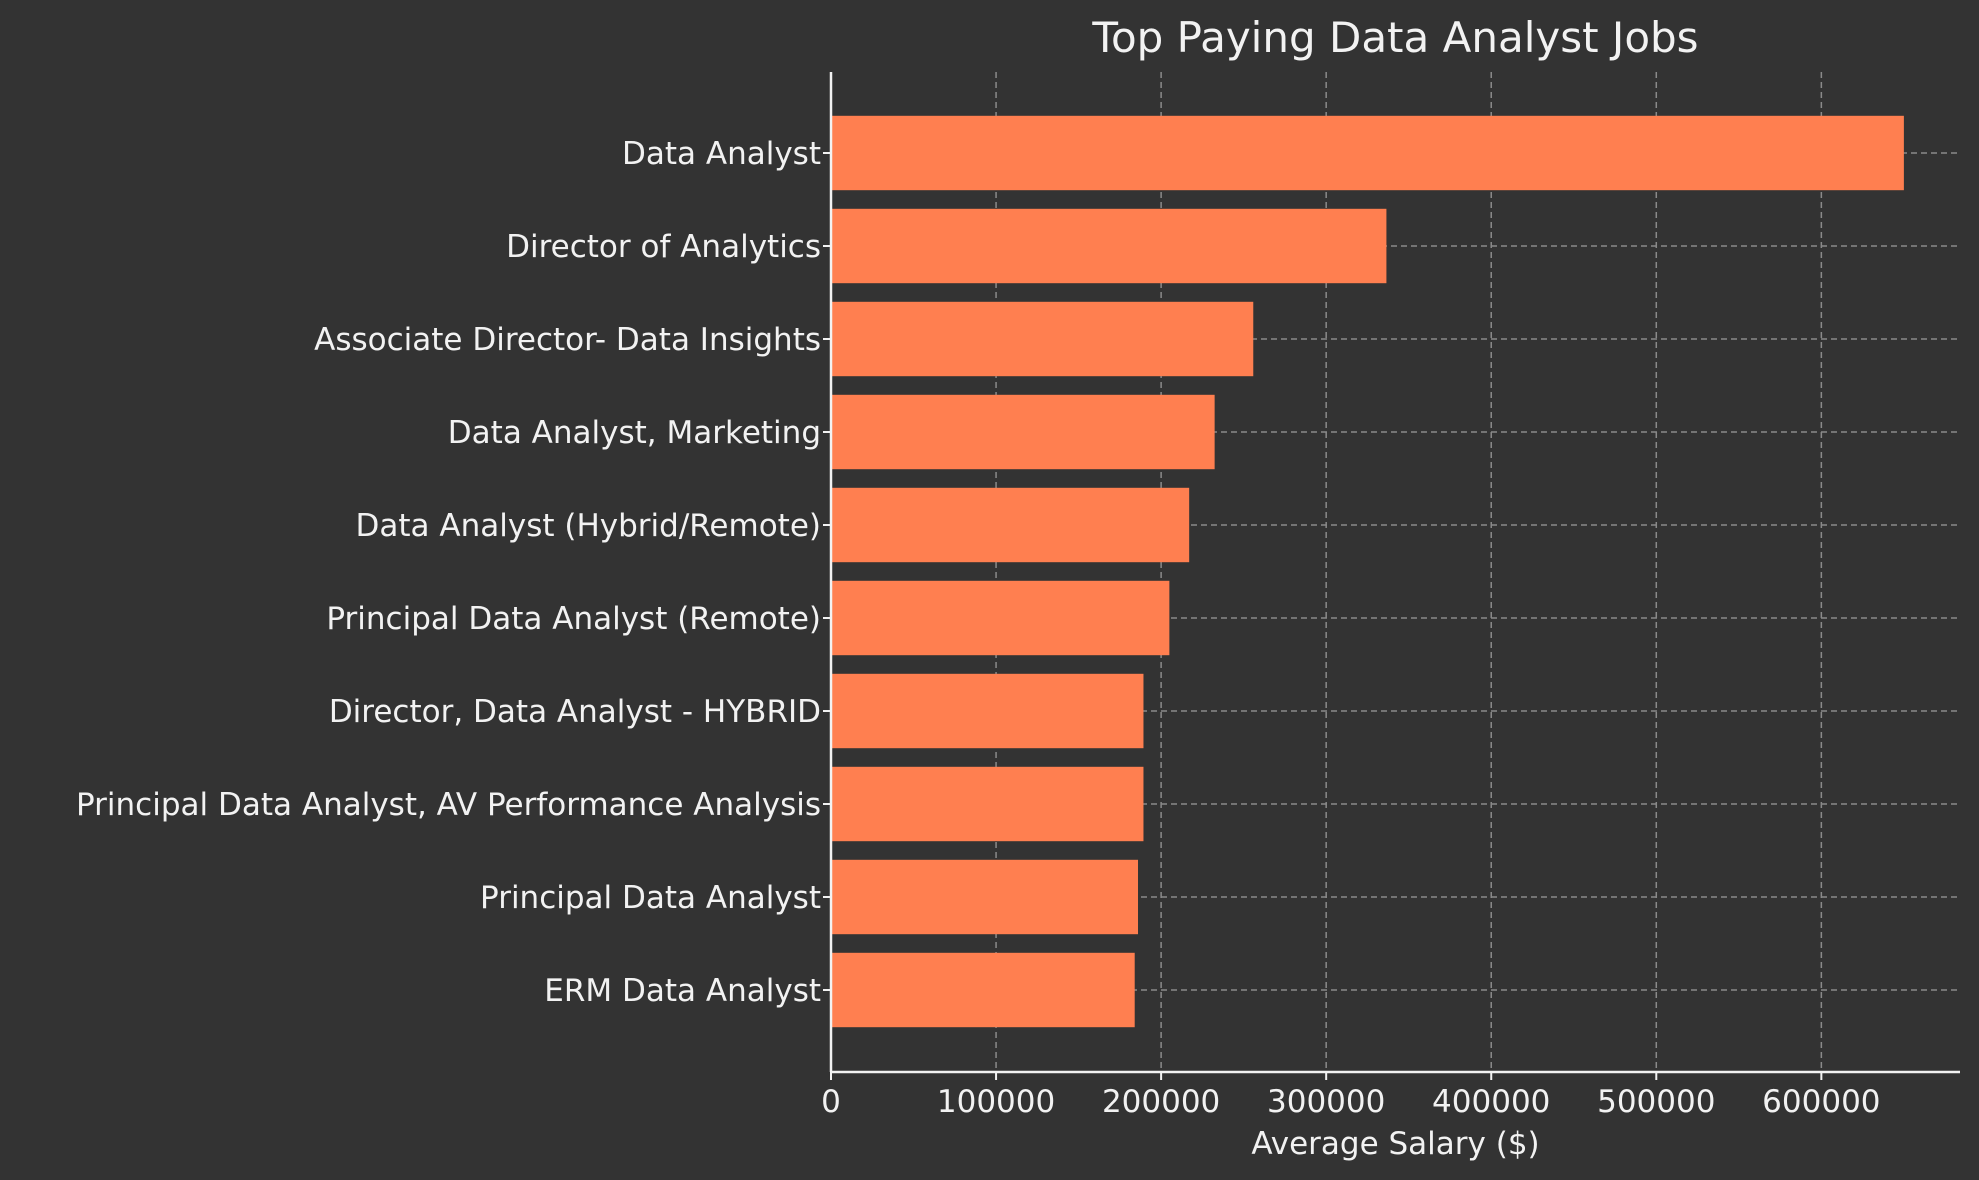 Image resolution: width=1979 pixels, height=1180 pixels. I want to click on category-label: Director of Analytics, so click(663, 247).